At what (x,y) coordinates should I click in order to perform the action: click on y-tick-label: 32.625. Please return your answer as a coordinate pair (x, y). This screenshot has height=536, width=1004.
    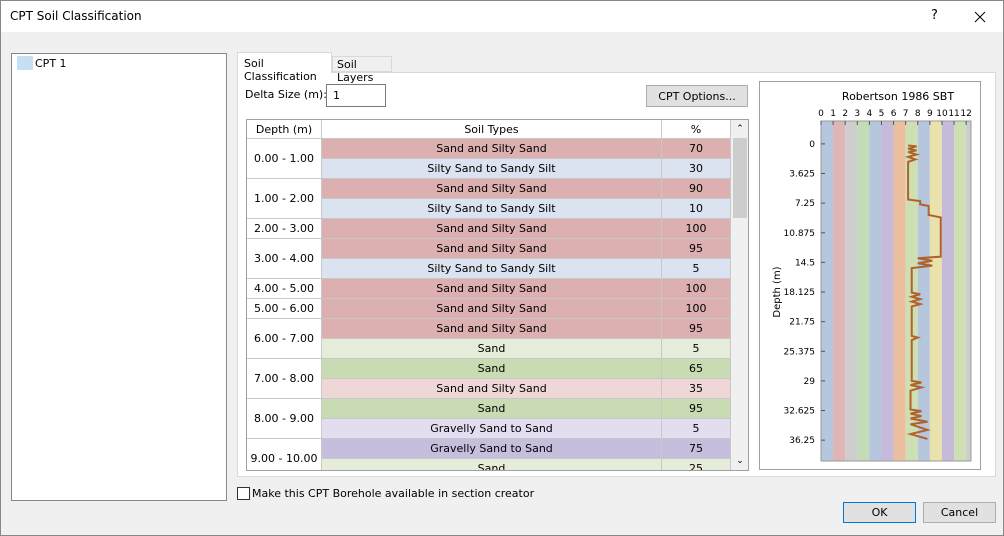
    Looking at the image, I should click on (800, 412).